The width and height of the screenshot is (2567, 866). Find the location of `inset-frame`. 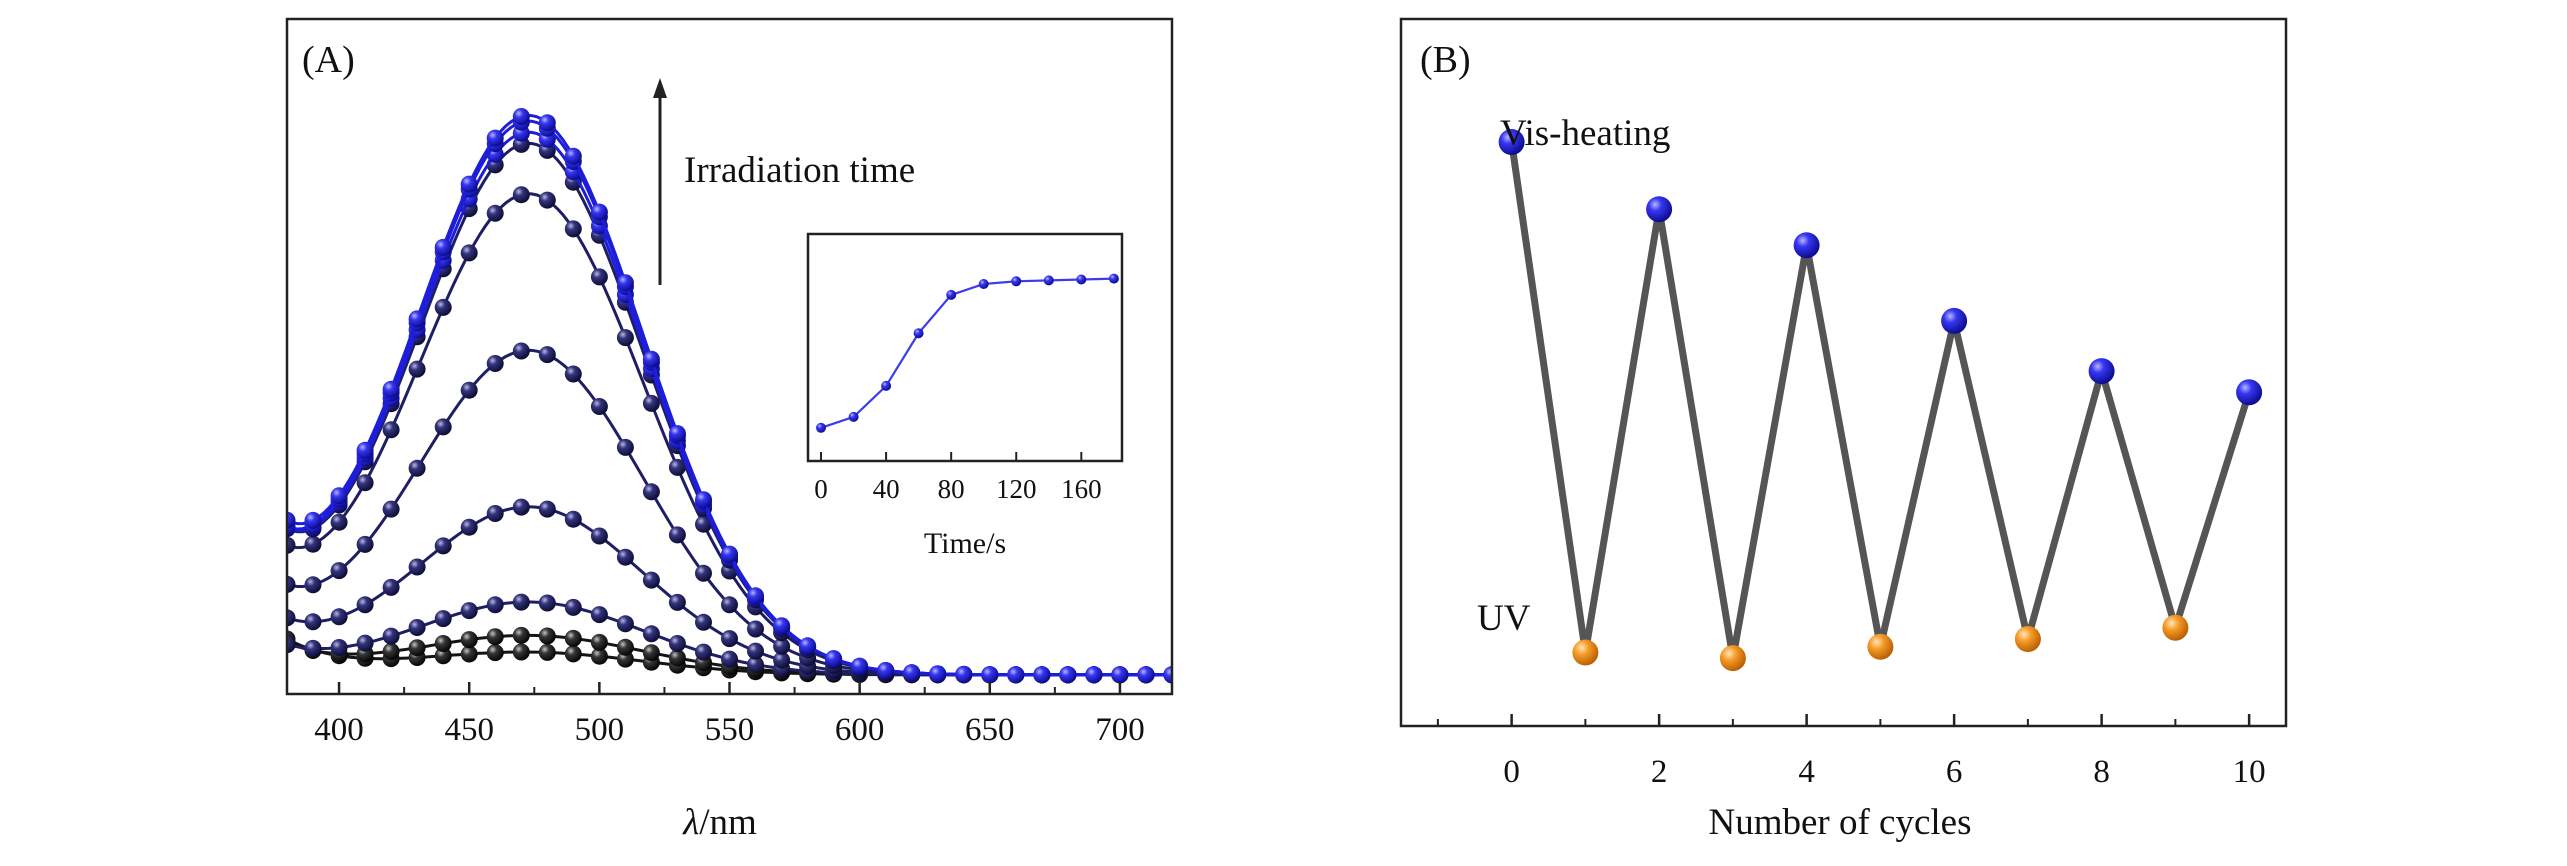

inset-frame is located at coordinates (965, 347).